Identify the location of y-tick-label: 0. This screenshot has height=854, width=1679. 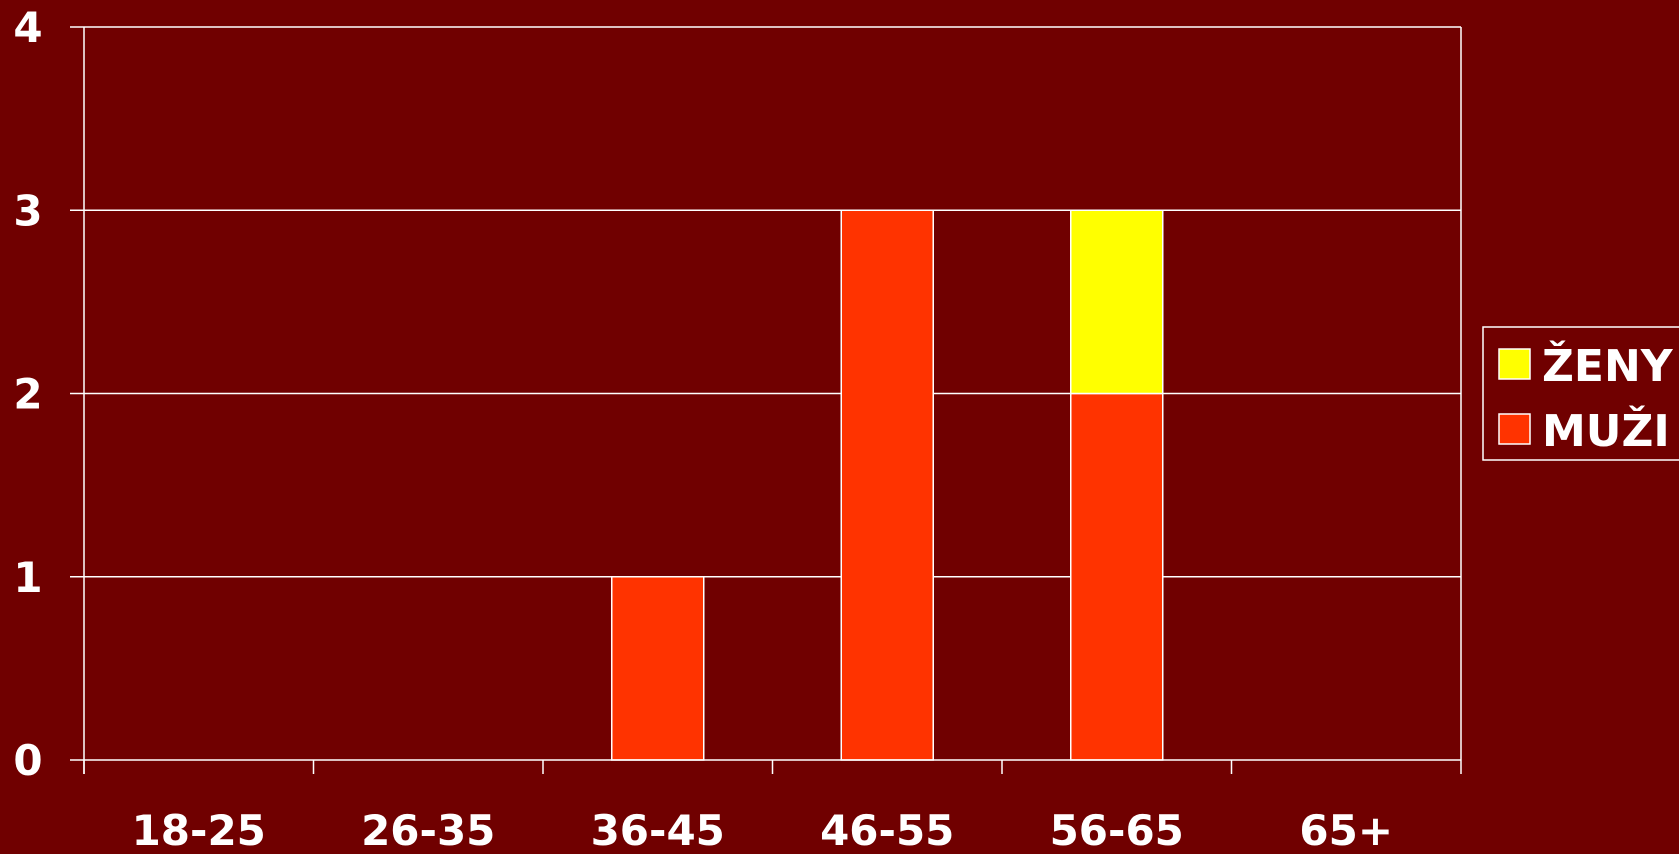
(27, 760).